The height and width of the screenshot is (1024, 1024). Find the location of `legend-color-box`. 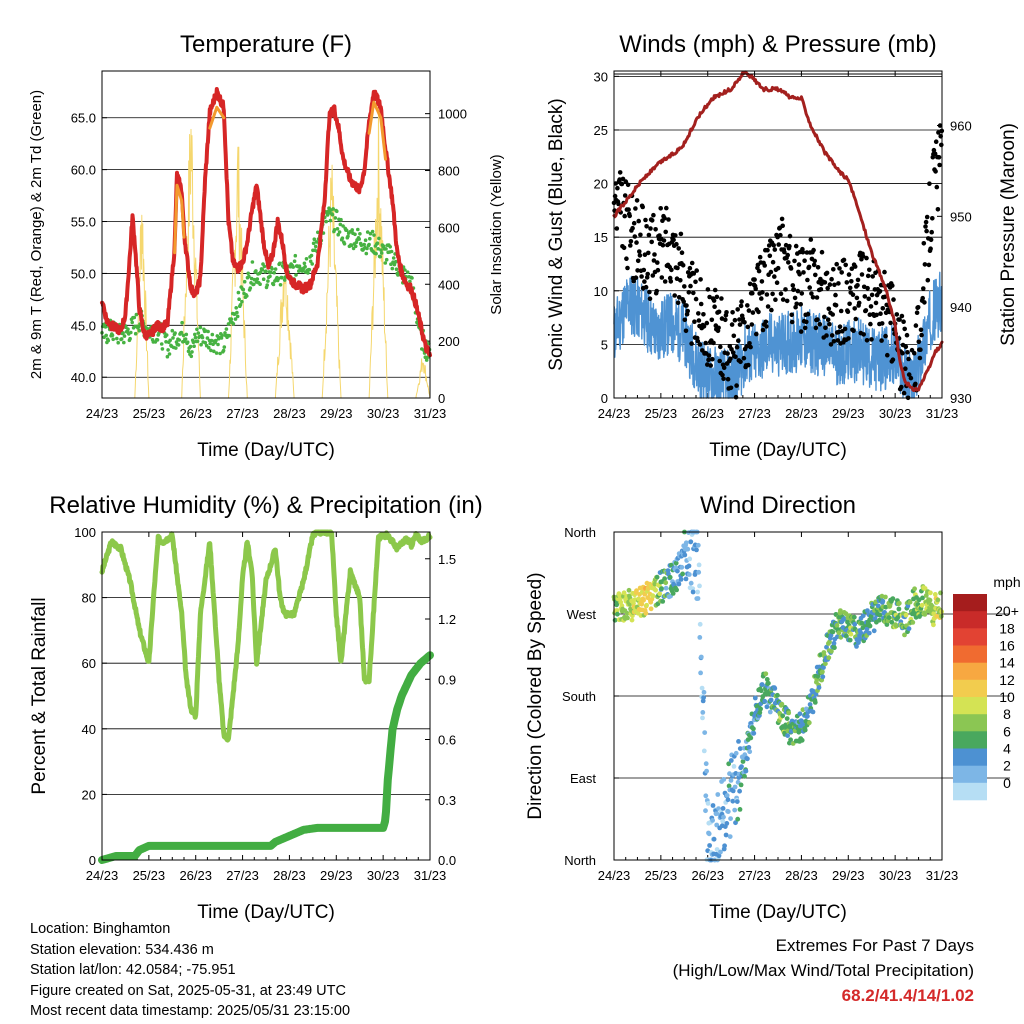

legend-color-box is located at coordinates (970, 774).